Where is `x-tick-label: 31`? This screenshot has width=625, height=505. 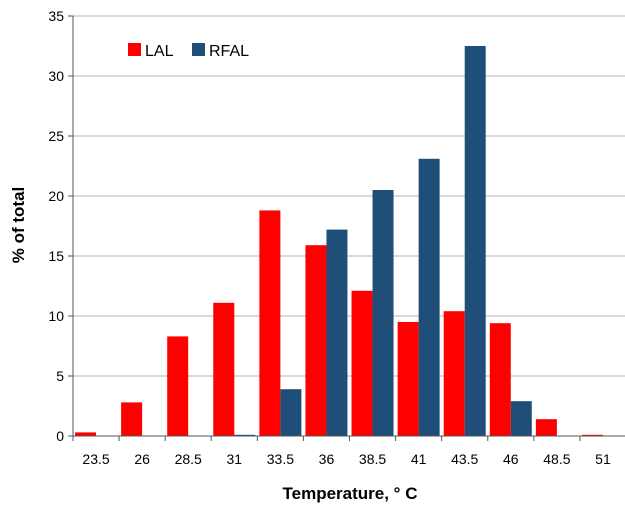 x-tick-label: 31 is located at coordinates (235, 459).